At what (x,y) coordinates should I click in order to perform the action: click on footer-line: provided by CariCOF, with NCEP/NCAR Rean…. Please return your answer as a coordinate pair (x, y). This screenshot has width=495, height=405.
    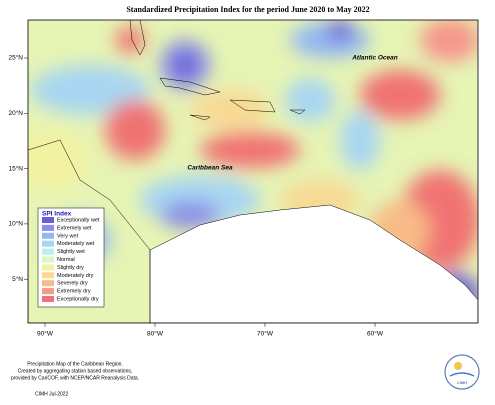
    Looking at the image, I should click on (75, 378).